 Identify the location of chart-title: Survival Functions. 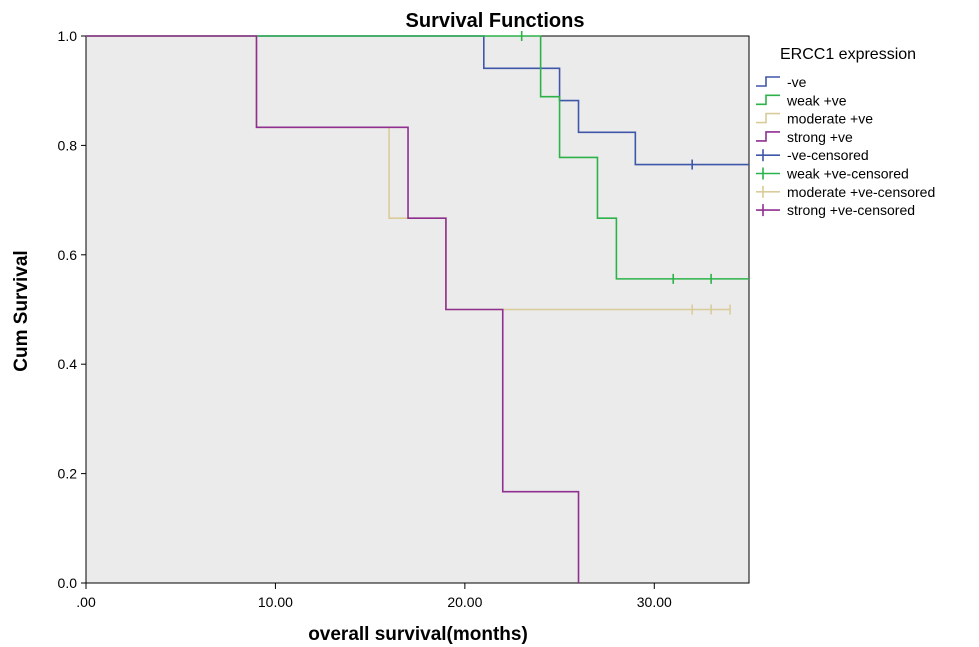
(495, 21).